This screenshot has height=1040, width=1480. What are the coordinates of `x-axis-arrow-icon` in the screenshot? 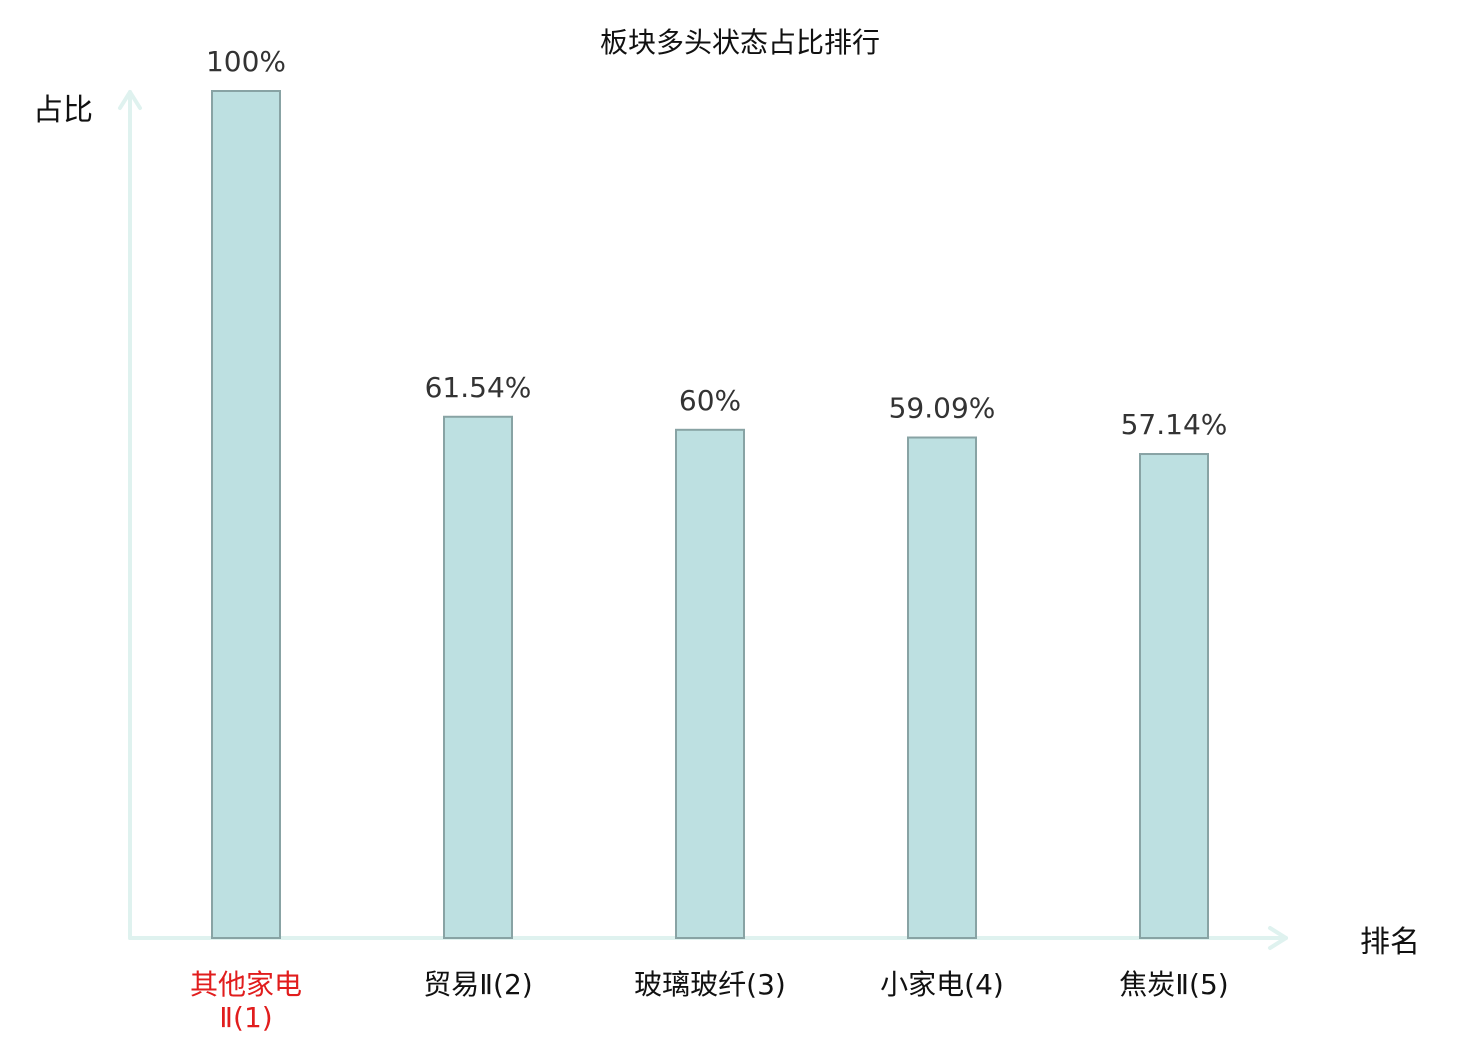 It's located at (1278, 938).